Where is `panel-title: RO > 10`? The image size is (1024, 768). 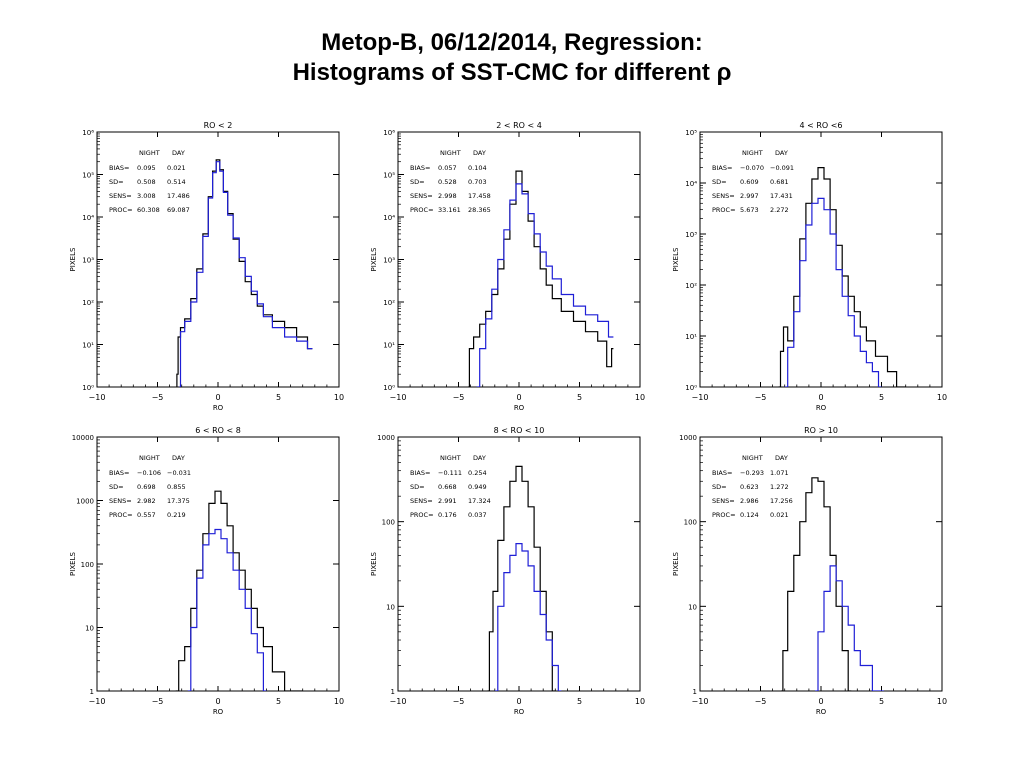 panel-title: RO > 10 is located at coordinates (821, 430).